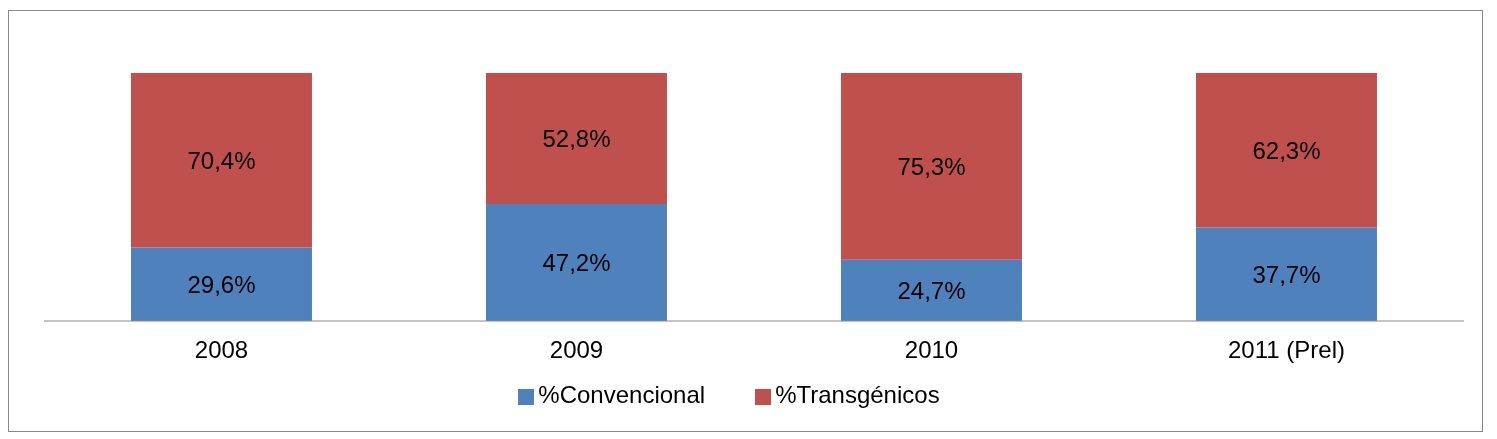 This screenshot has width=1497, height=439. Describe the element at coordinates (857, 394) in the screenshot. I see `legend-label: %Transgénicos` at that location.